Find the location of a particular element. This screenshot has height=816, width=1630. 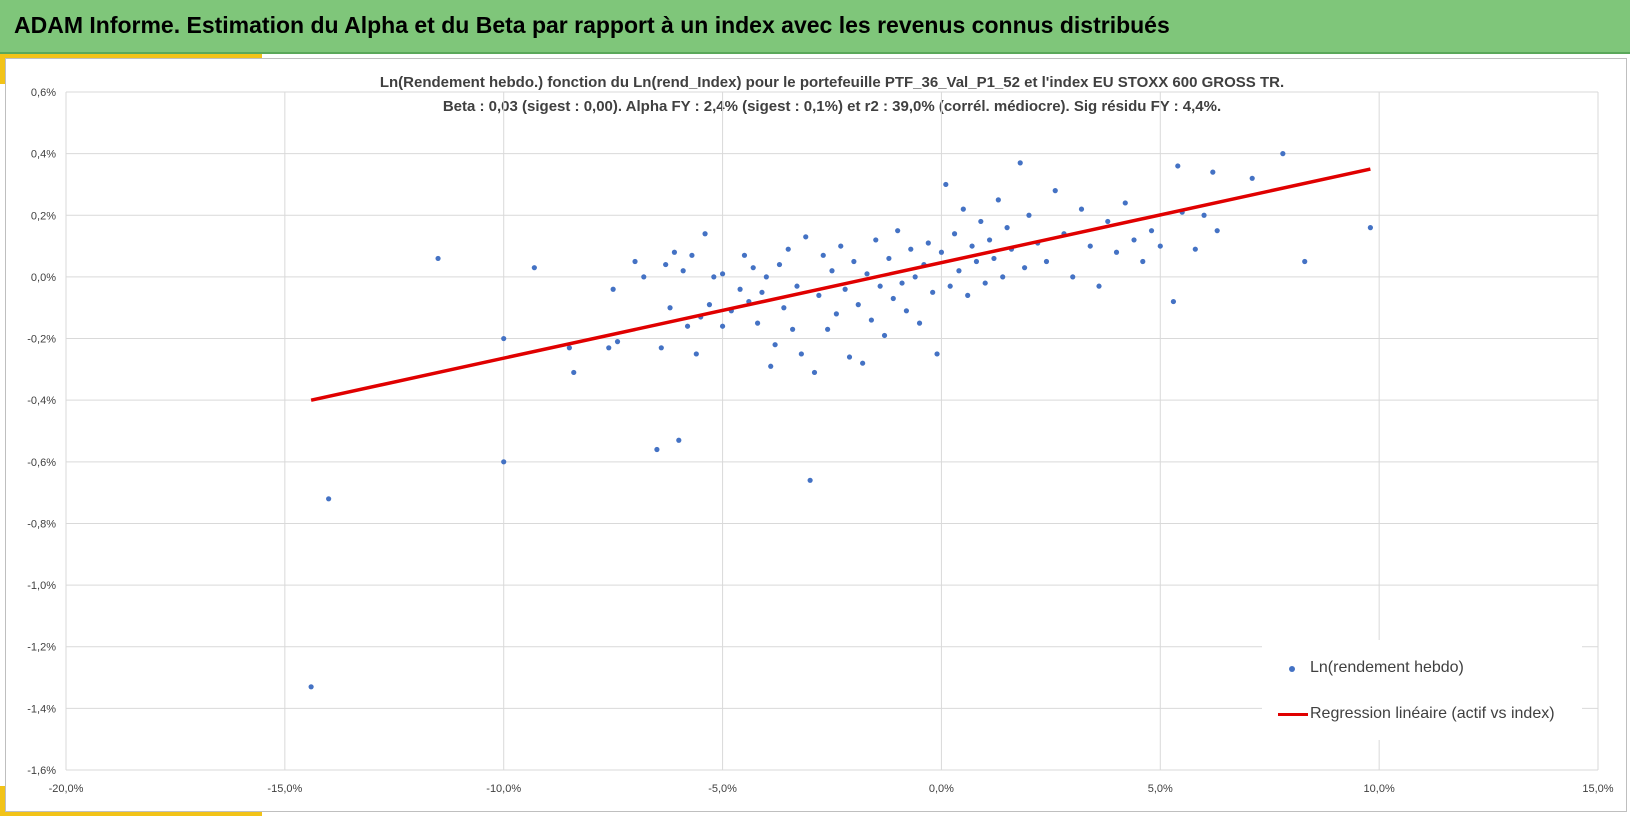

accent-bar-bottom is located at coordinates (131, 814).